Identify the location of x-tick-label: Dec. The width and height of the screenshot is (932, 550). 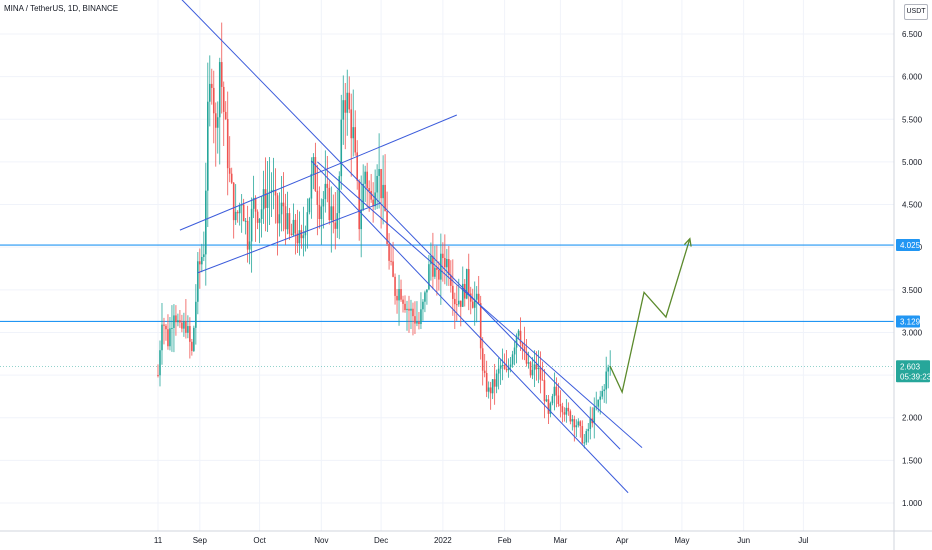
(381, 540).